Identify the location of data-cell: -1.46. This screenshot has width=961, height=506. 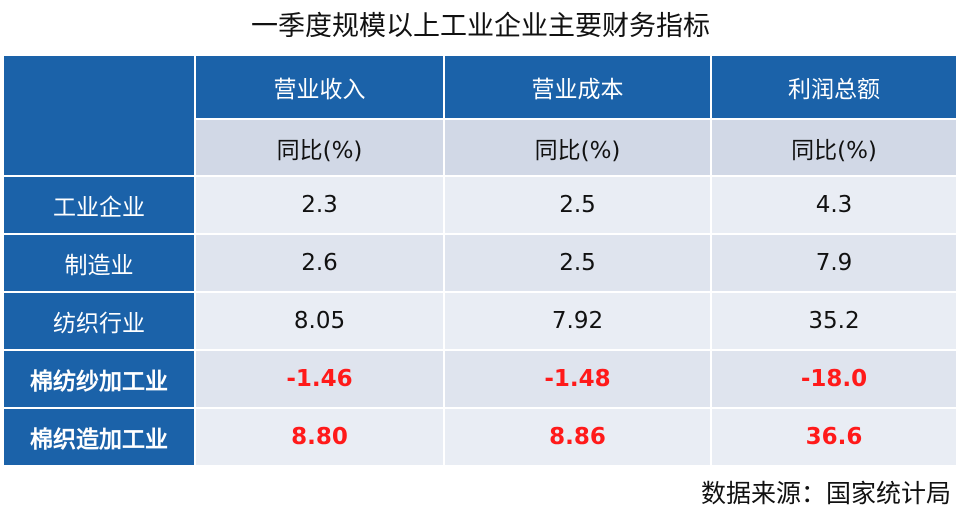
(319, 379).